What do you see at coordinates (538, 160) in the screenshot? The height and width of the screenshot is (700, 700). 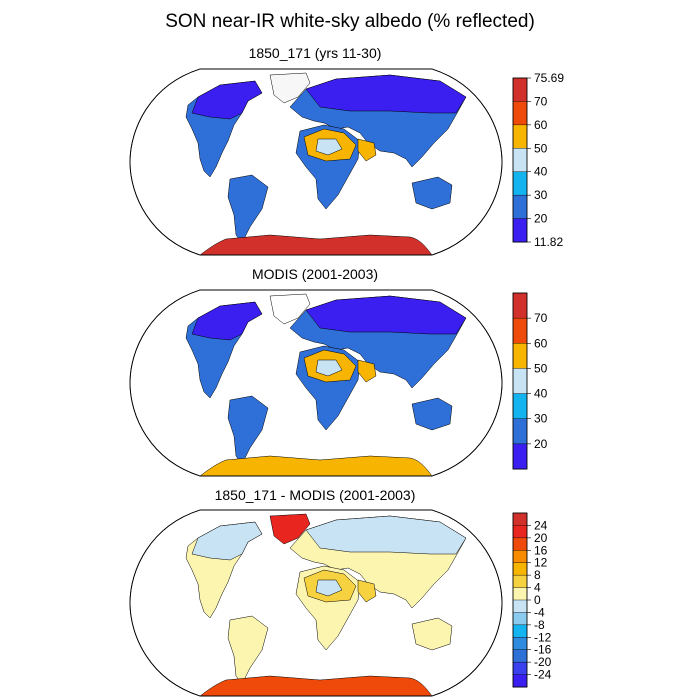 I see `colorbar-model: 75.69 70 60 50 40 30 20 11.82` at bounding box center [538, 160].